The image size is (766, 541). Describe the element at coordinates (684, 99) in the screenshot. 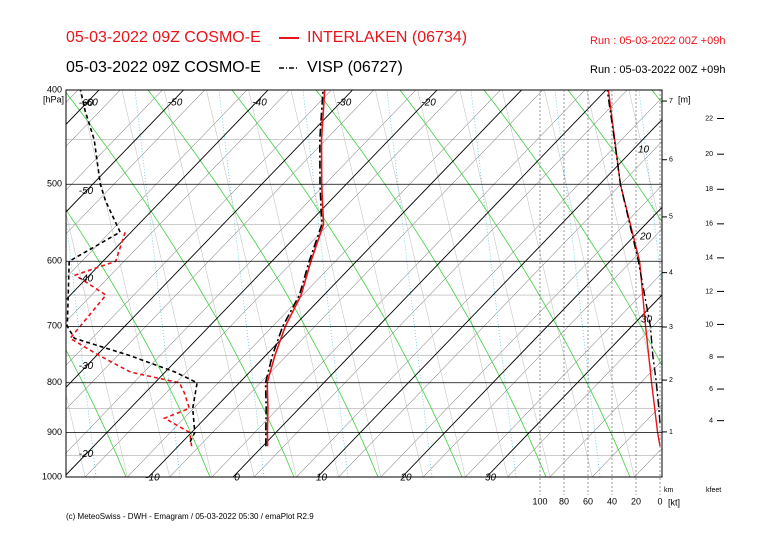

I see `height-label: [m]` at that location.